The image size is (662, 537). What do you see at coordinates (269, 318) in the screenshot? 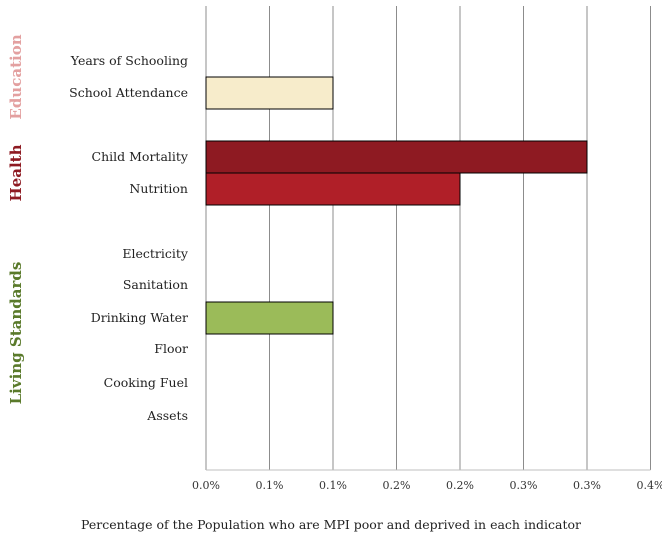
I see `bar-drinking-water` at bounding box center [269, 318].